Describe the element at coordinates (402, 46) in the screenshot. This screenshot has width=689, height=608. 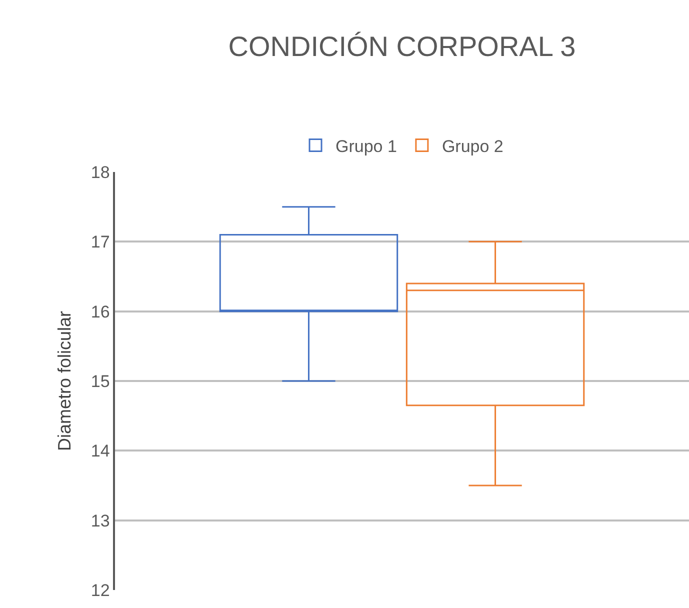
I see `chart-title: CONDICIÓN CORPORAL 3` at that location.